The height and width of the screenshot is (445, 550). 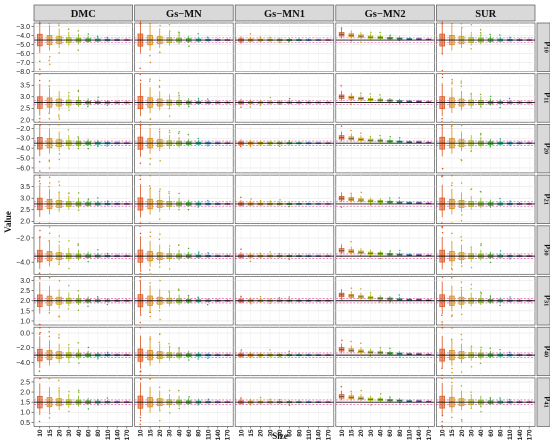 I want to click on x-tick-label: 30, so click(x=69, y=433).